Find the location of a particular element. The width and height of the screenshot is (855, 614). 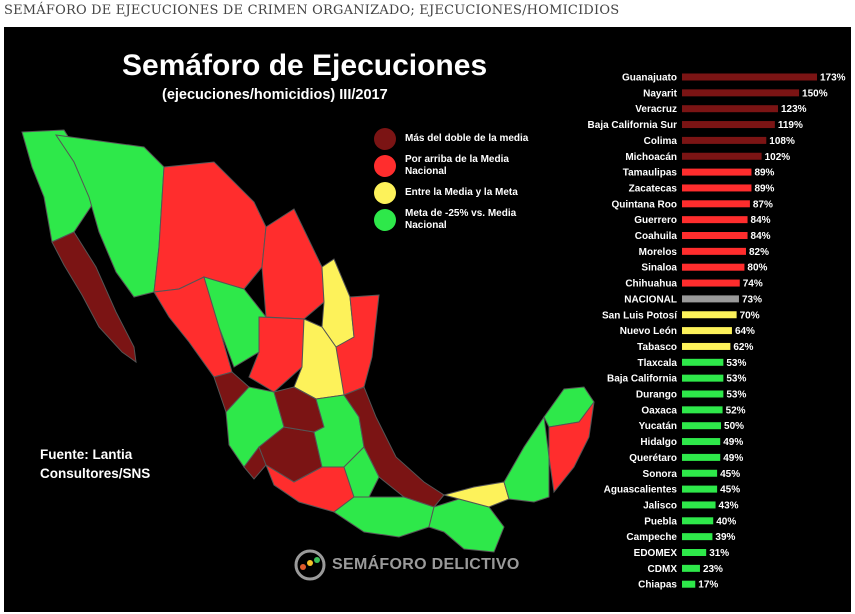

bar-category-label: Chihuahua is located at coordinates (651, 284).